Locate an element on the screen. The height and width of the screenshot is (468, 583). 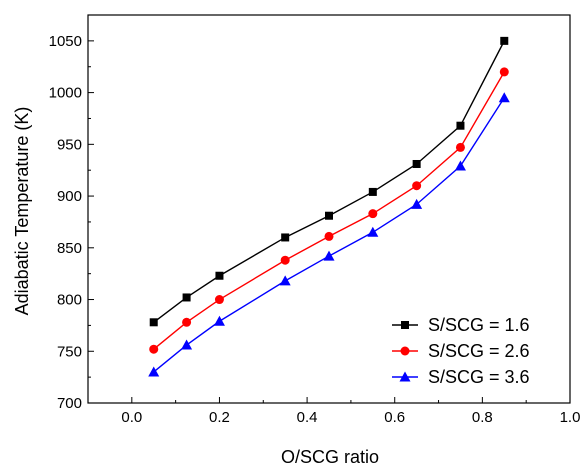
y-tick-label: 750 is located at coordinates (69, 351).